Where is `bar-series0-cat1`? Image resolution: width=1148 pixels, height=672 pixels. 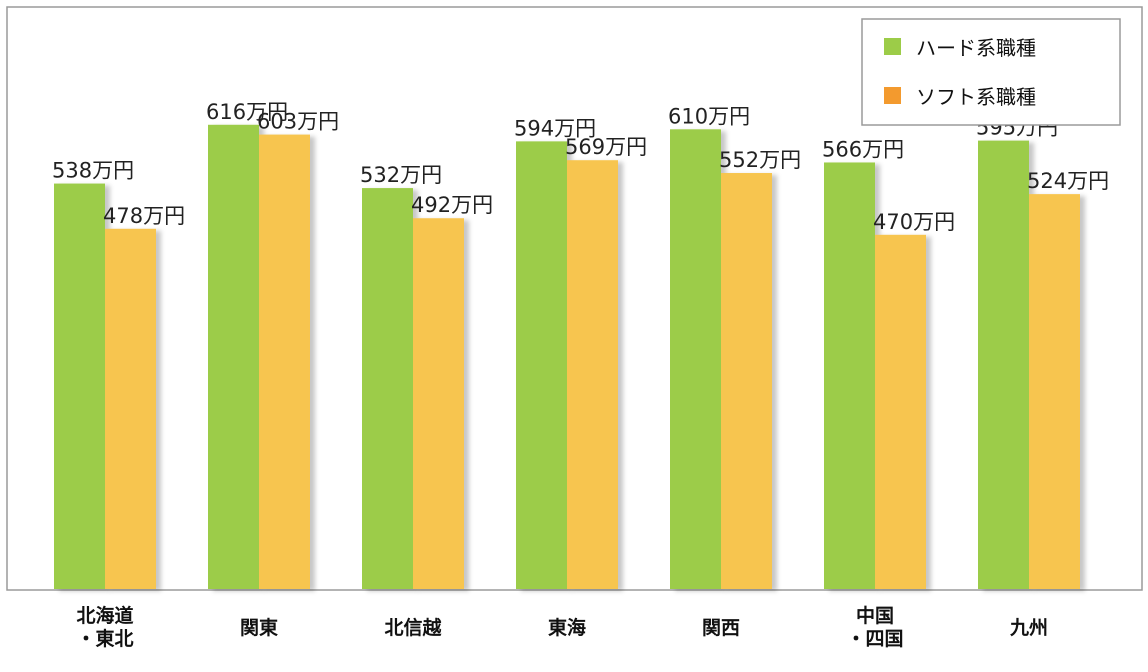 bar-series0-cat1 is located at coordinates (233, 356).